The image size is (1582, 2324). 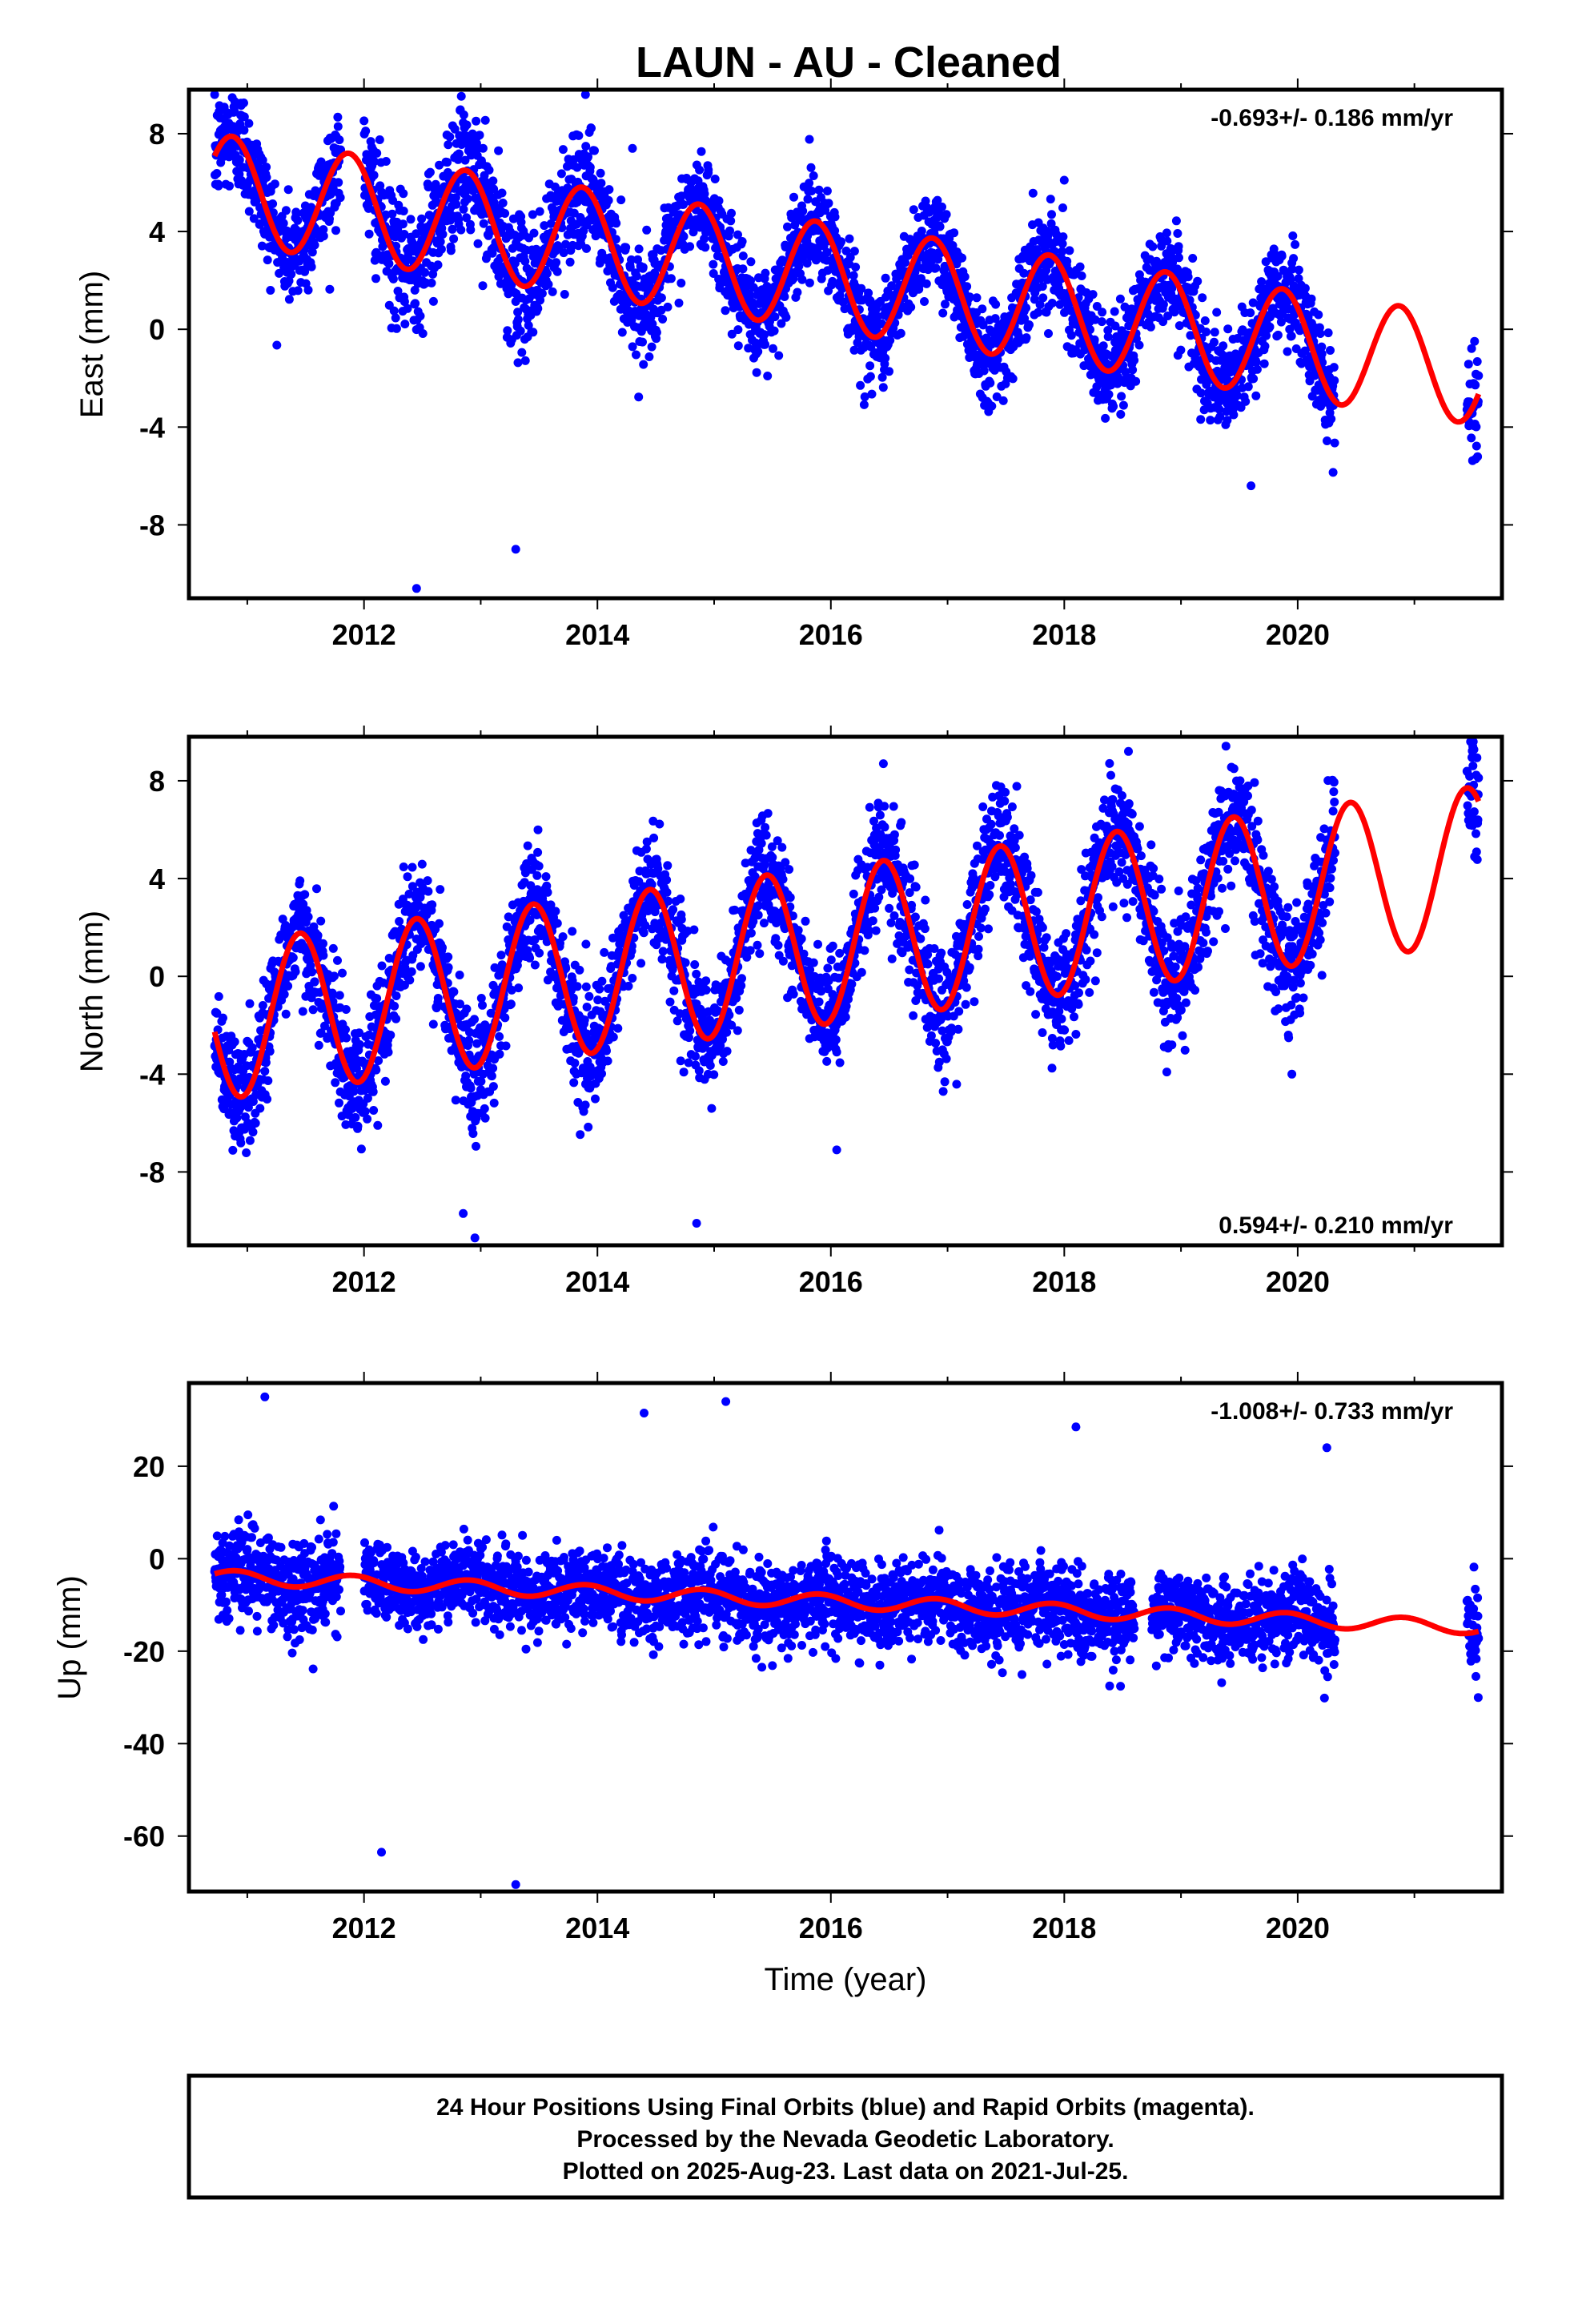 I want to click on east-y-axis-label: East (mm), so click(x=92, y=344).